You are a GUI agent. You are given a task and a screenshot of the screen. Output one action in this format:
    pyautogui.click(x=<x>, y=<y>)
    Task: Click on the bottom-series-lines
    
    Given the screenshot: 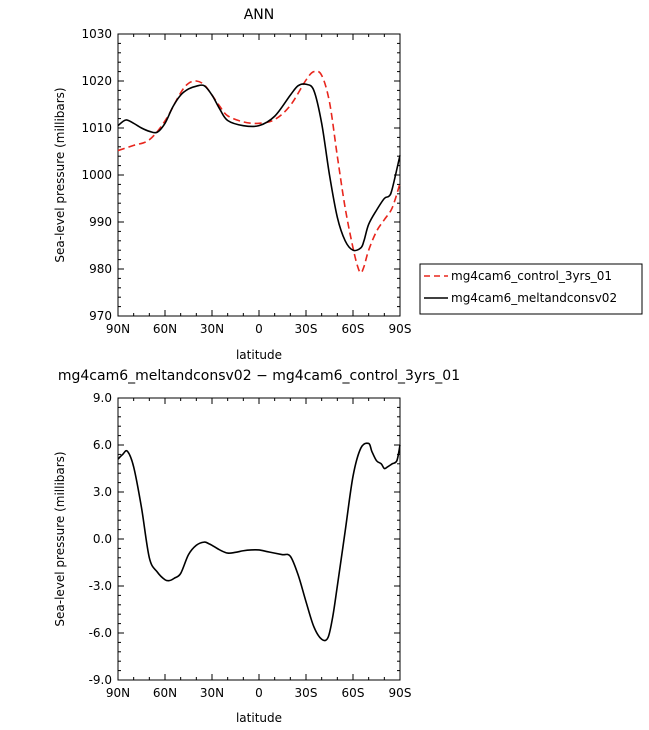 What is the action you would take?
    pyautogui.click(x=259, y=542)
    